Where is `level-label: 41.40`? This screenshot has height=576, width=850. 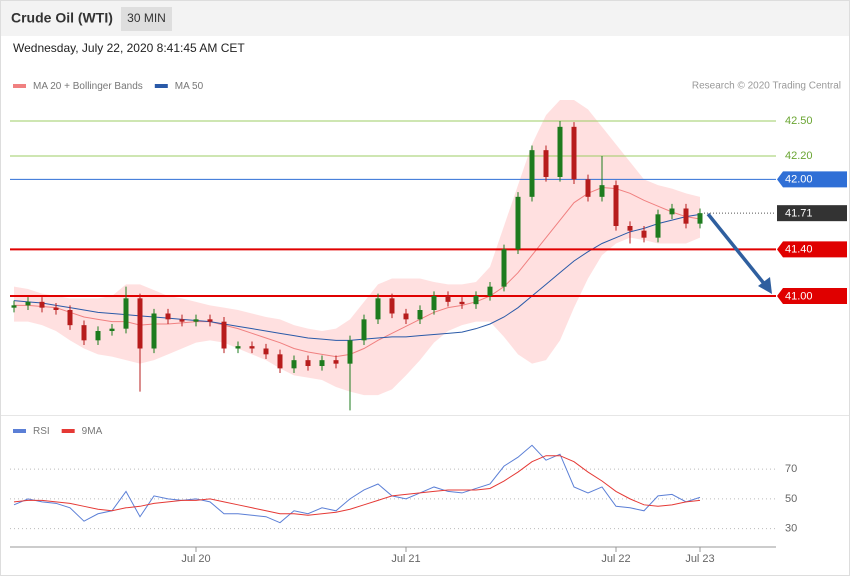 level-label: 41.40 is located at coordinates (799, 250).